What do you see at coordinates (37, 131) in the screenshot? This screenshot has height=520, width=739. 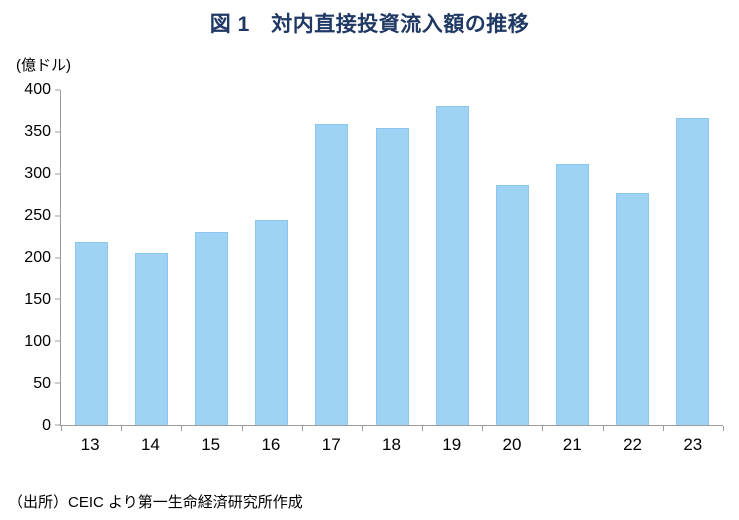 I see `y-tick-label: 350` at bounding box center [37, 131].